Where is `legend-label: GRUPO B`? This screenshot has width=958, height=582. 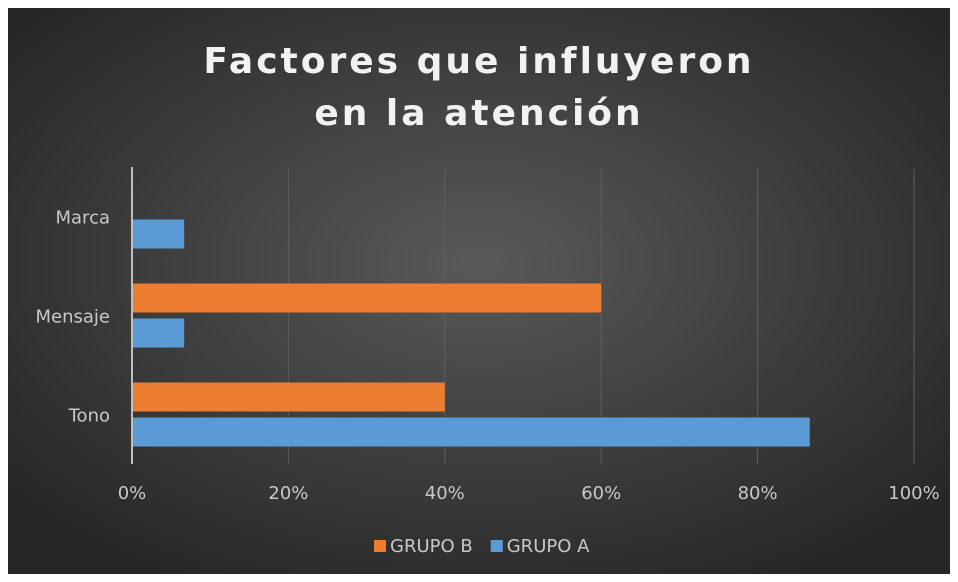 legend-label: GRUPO B is located at coordinates (431, 546).